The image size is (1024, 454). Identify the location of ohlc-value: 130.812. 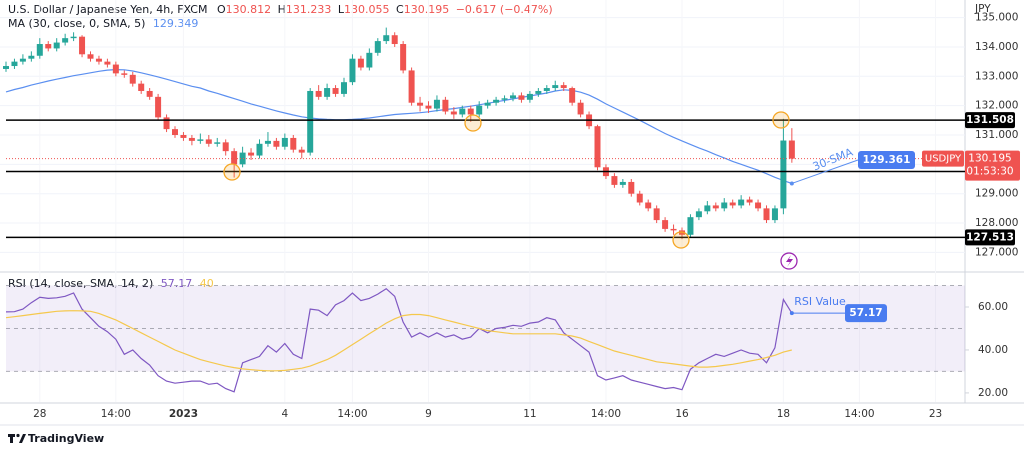
(249, 9).